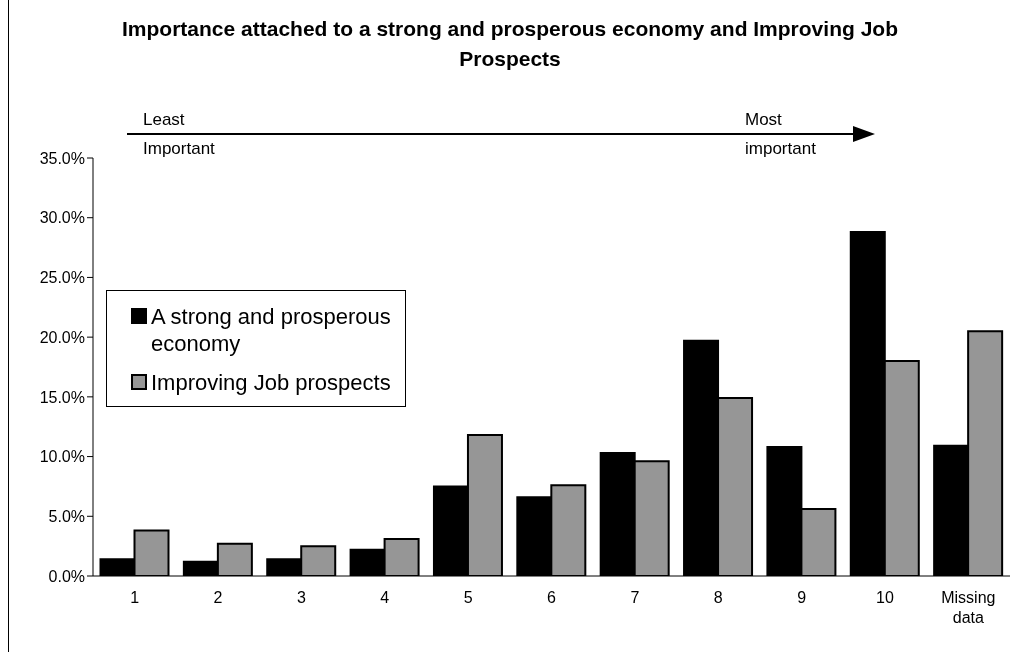  Describe the element at coordinates (885, 598) in the screenshot. I see `x-tick-label: 10` at that location.